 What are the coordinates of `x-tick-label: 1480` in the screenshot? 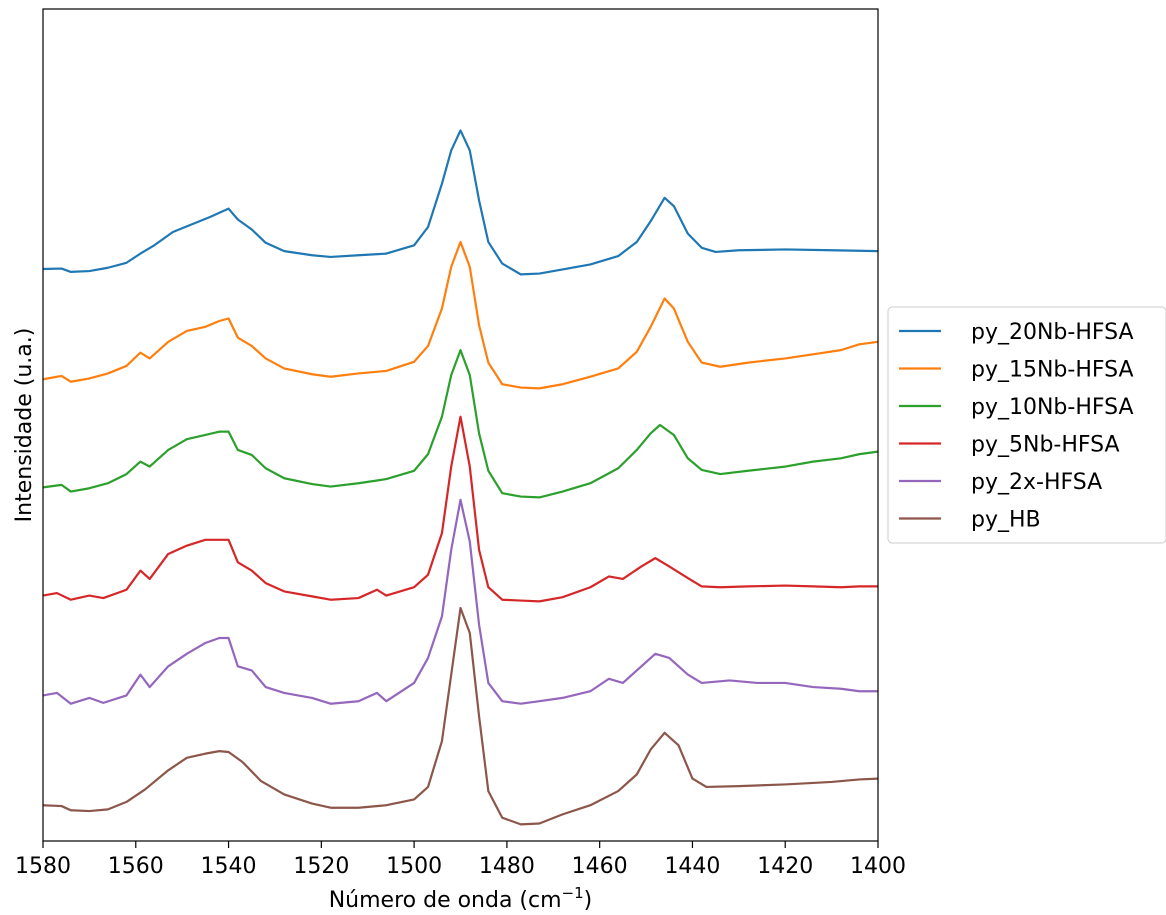 It's located at (507, 866).